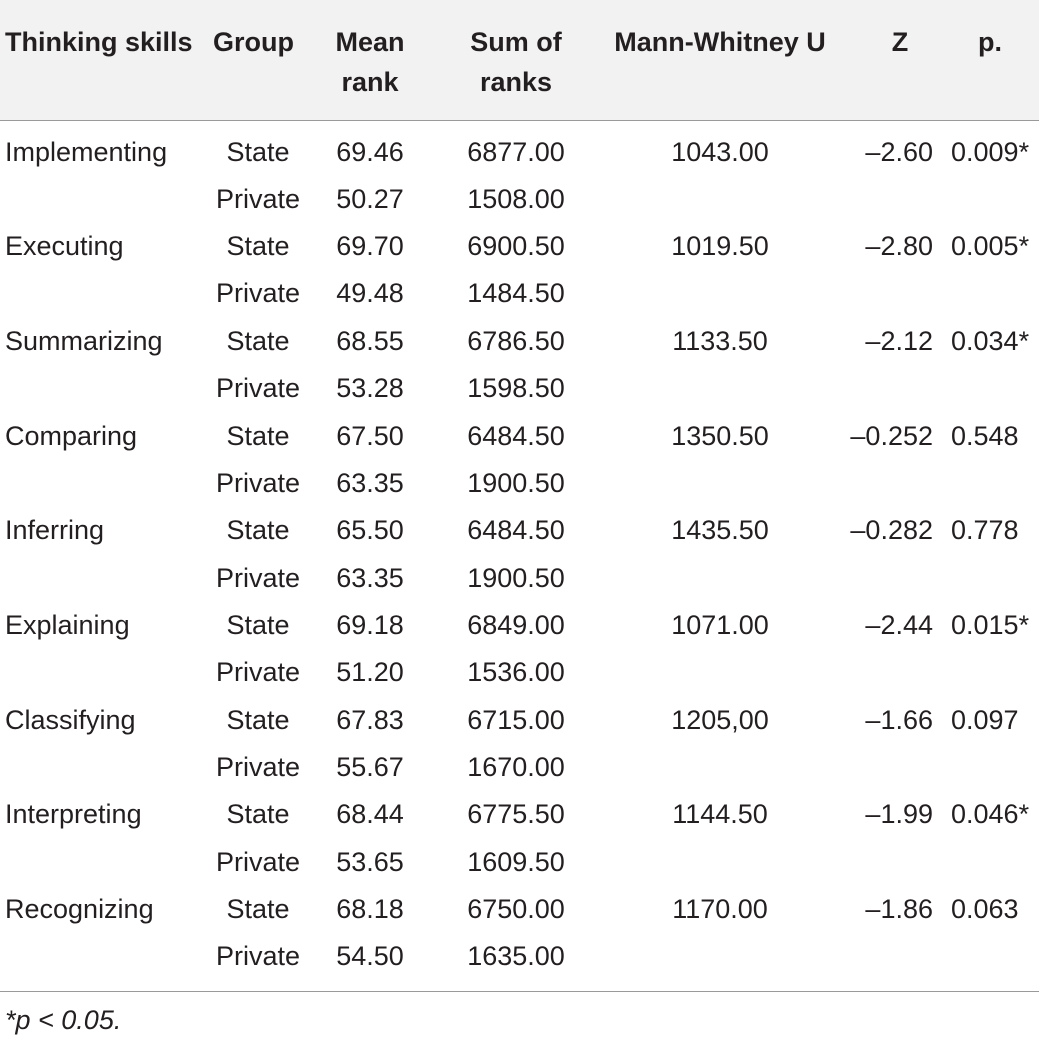 This screenshot has width=1039, height=1040. Describe the element at coordinates (720, 625) in the screenshot. I see `mann-whitney-u-cell: 1071.00` at that location.